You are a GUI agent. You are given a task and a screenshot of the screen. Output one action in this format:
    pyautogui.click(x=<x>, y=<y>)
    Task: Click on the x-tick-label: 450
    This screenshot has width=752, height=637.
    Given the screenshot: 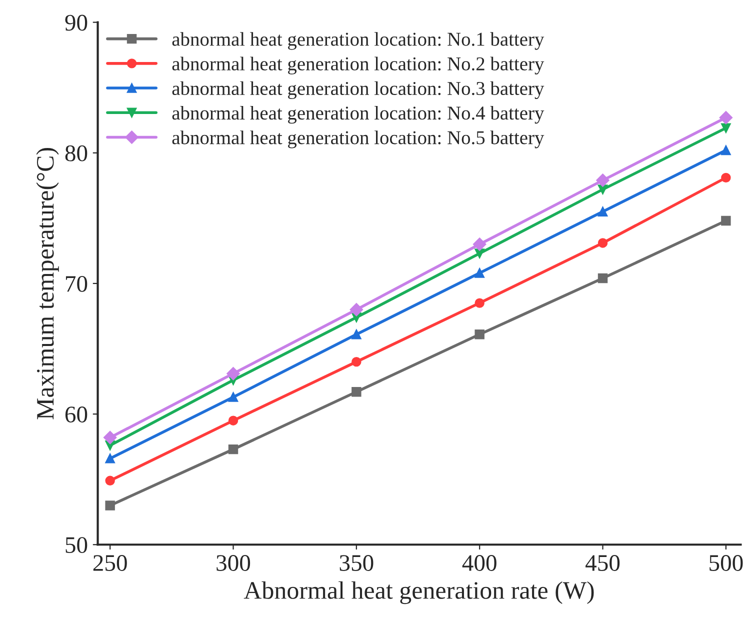 What is the action you would take?
    pyautogui.click(x=603, y=563)
    